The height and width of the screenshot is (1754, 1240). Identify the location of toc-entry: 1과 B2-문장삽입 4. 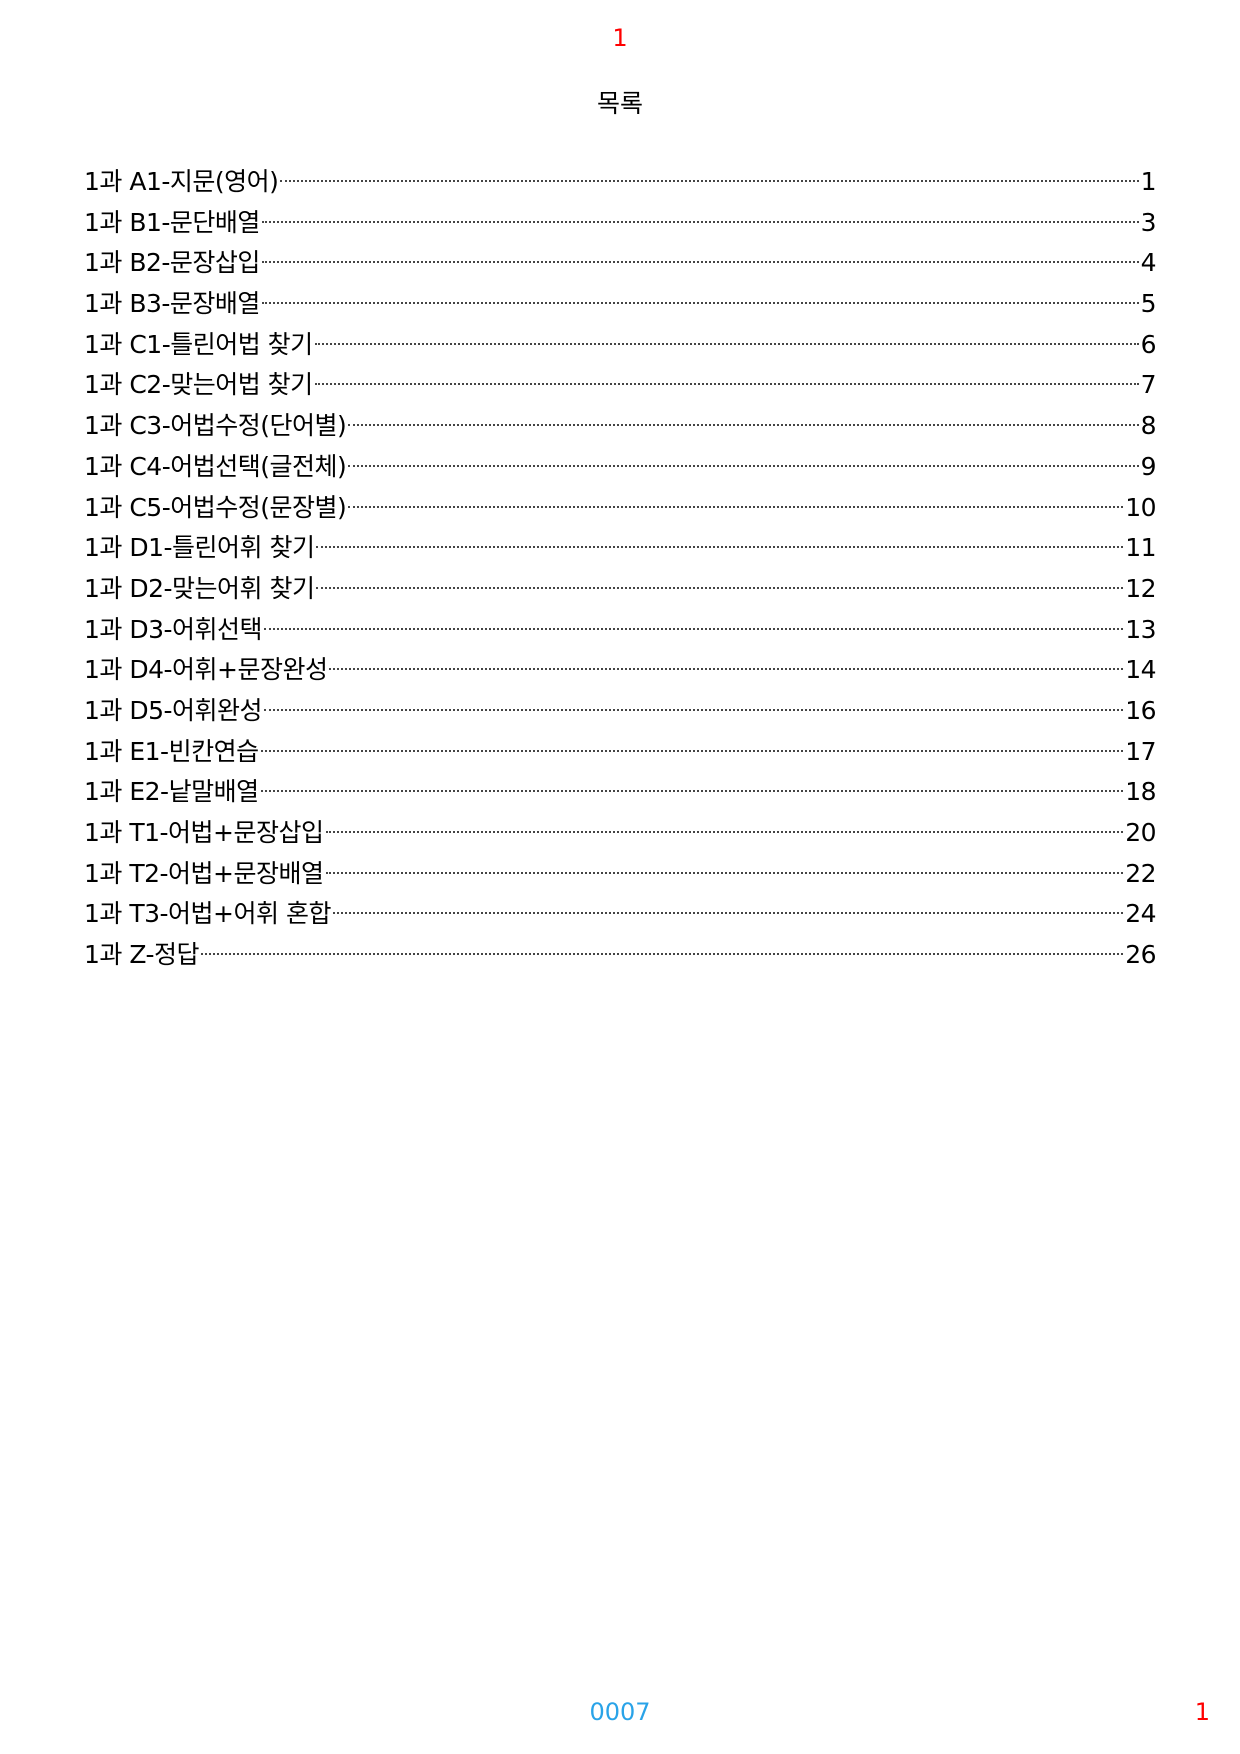
(620, 263).